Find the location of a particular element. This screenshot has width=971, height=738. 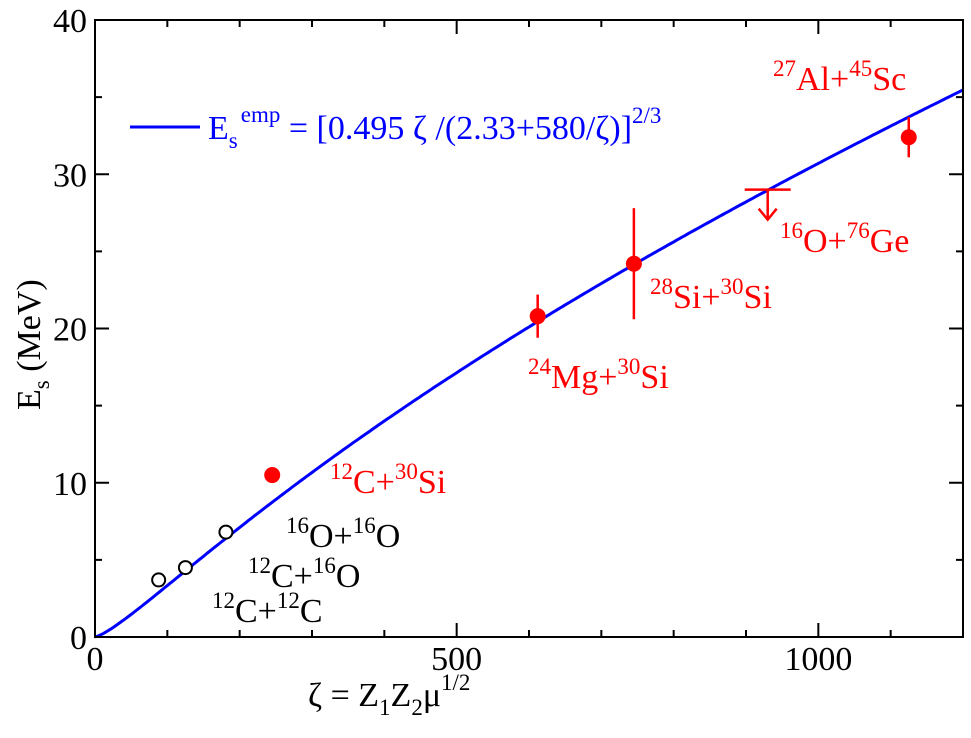

legend-sup: emp is located at coordinates (261, 114).